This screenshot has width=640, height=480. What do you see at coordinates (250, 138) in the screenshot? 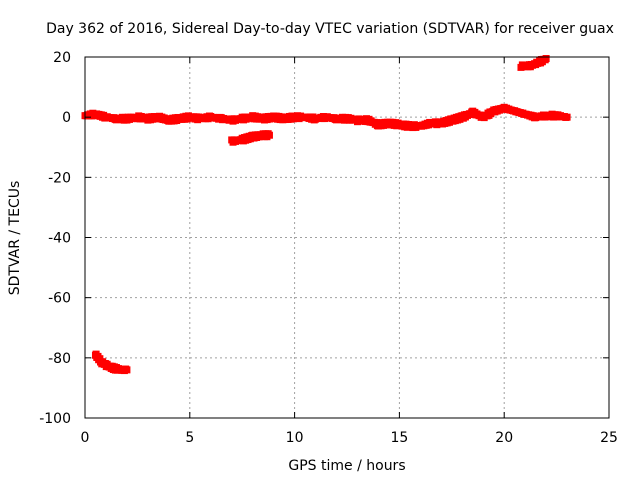
I see `series-segment-7-9h` at bounding box center [250, 138].